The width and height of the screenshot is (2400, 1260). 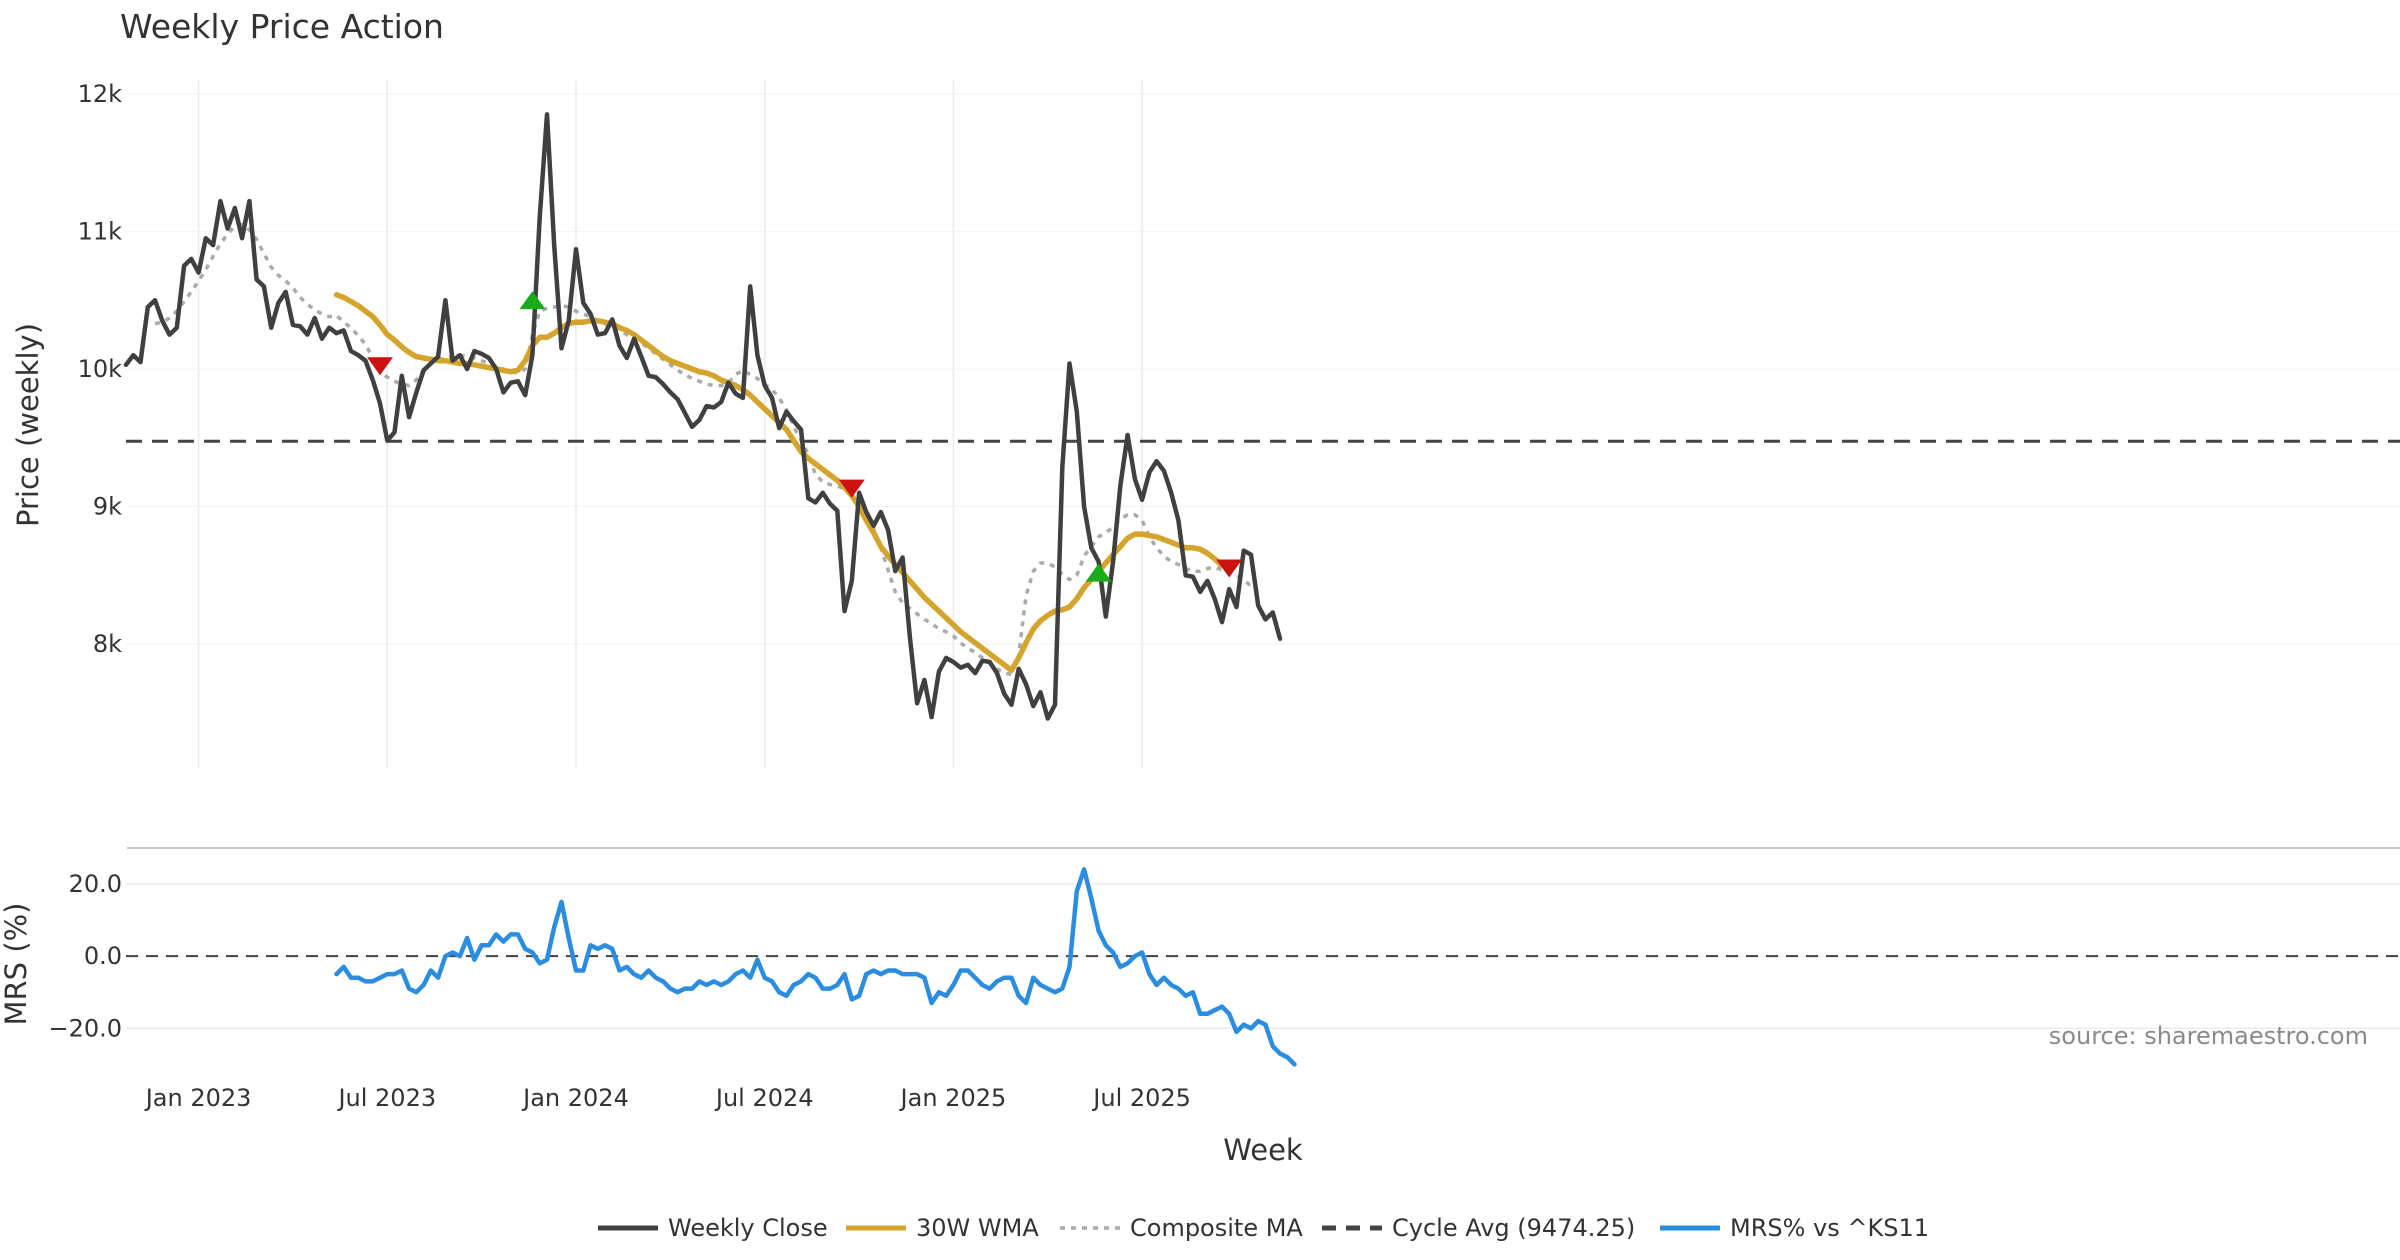 I want to click on mrs-panel-grid, so click(x=1263, y=956).